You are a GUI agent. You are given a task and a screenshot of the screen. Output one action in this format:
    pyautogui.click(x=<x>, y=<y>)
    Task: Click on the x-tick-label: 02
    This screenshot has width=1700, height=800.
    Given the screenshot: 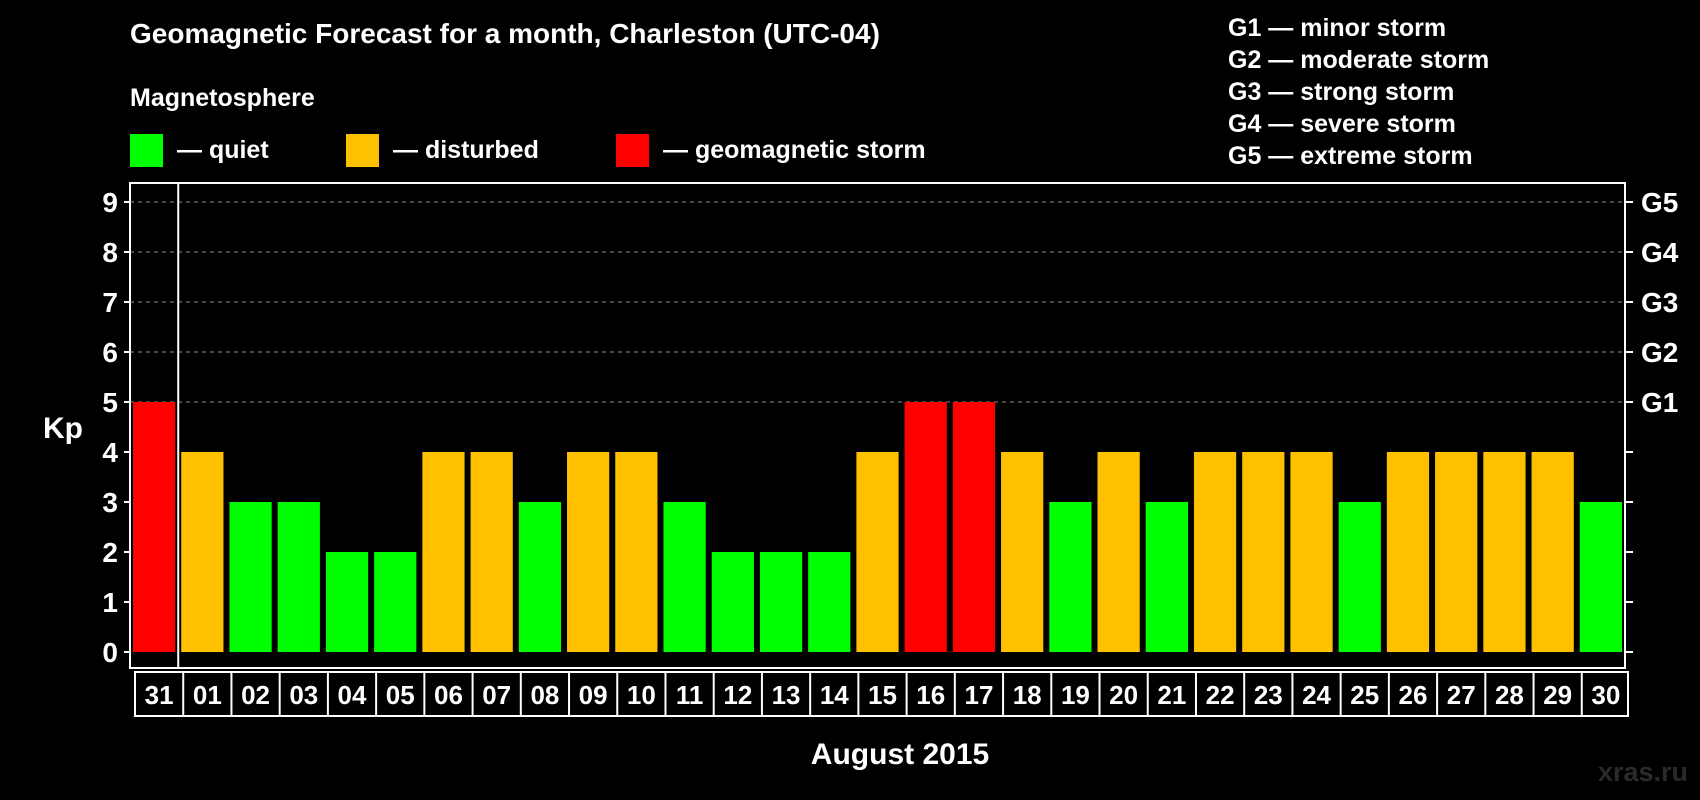 What is the action you would take?
    pyautogui.click(x=255, y=695)
    